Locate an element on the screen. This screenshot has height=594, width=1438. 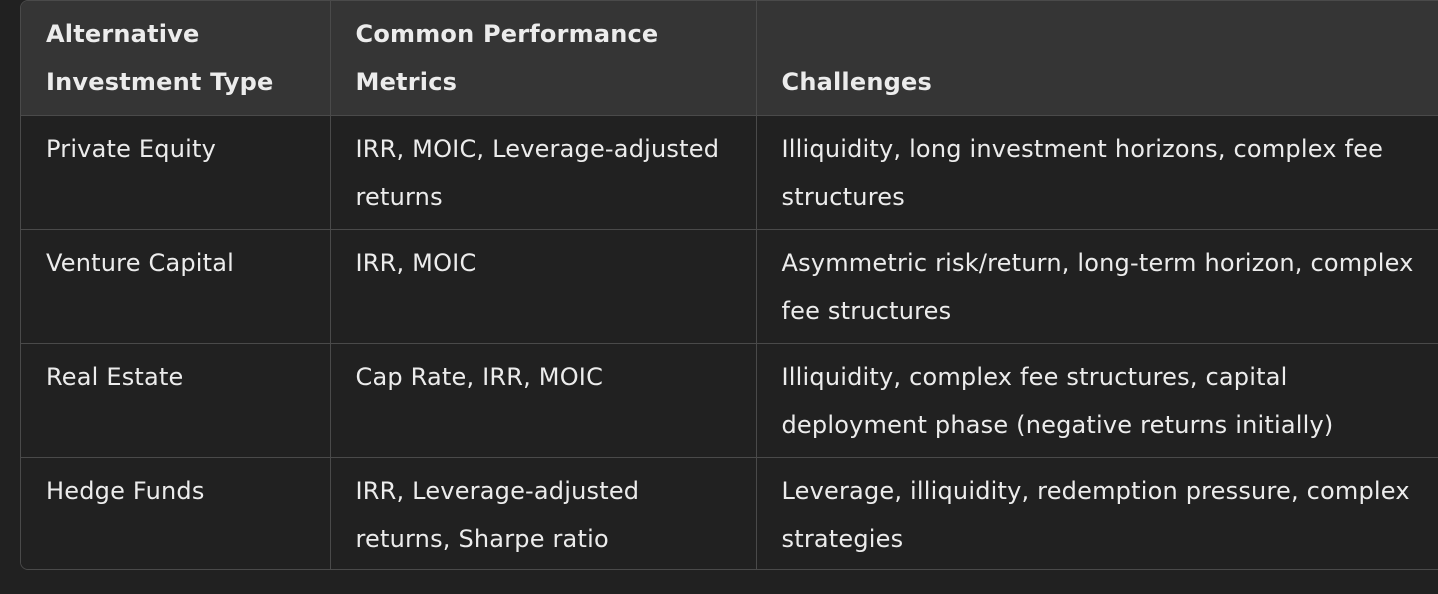
header-challenges: Challenges is located at coordinates (1097, 58).